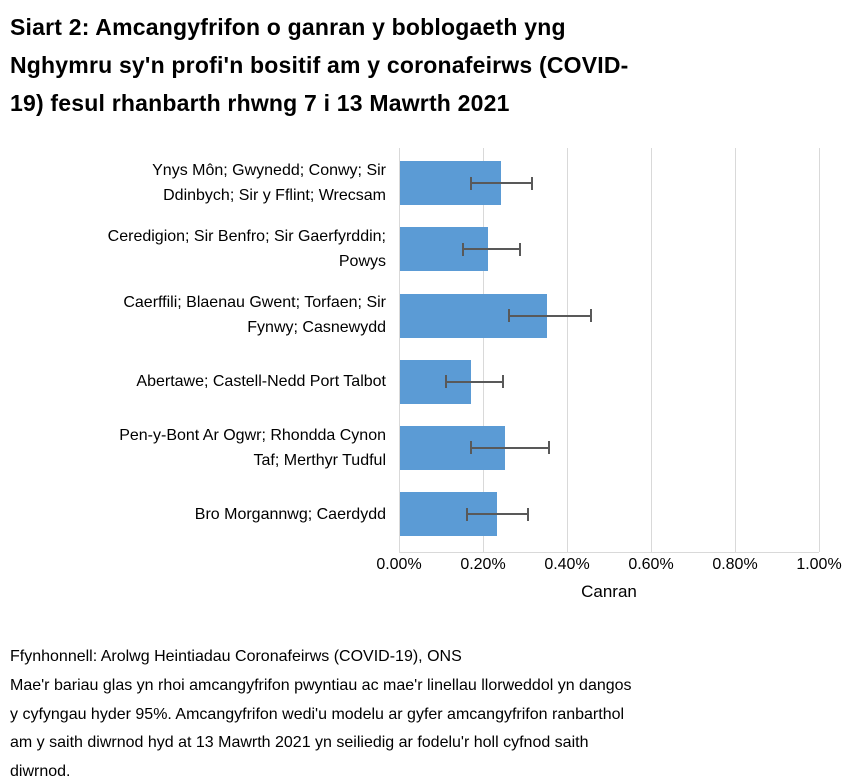 The image size is (860, 783). Describe the element at coordinates (252, 435) in the screenshot. I see `category-label-line: Pen-y-Bont Ar Ogwr; Rhondda Cynon` at that location.